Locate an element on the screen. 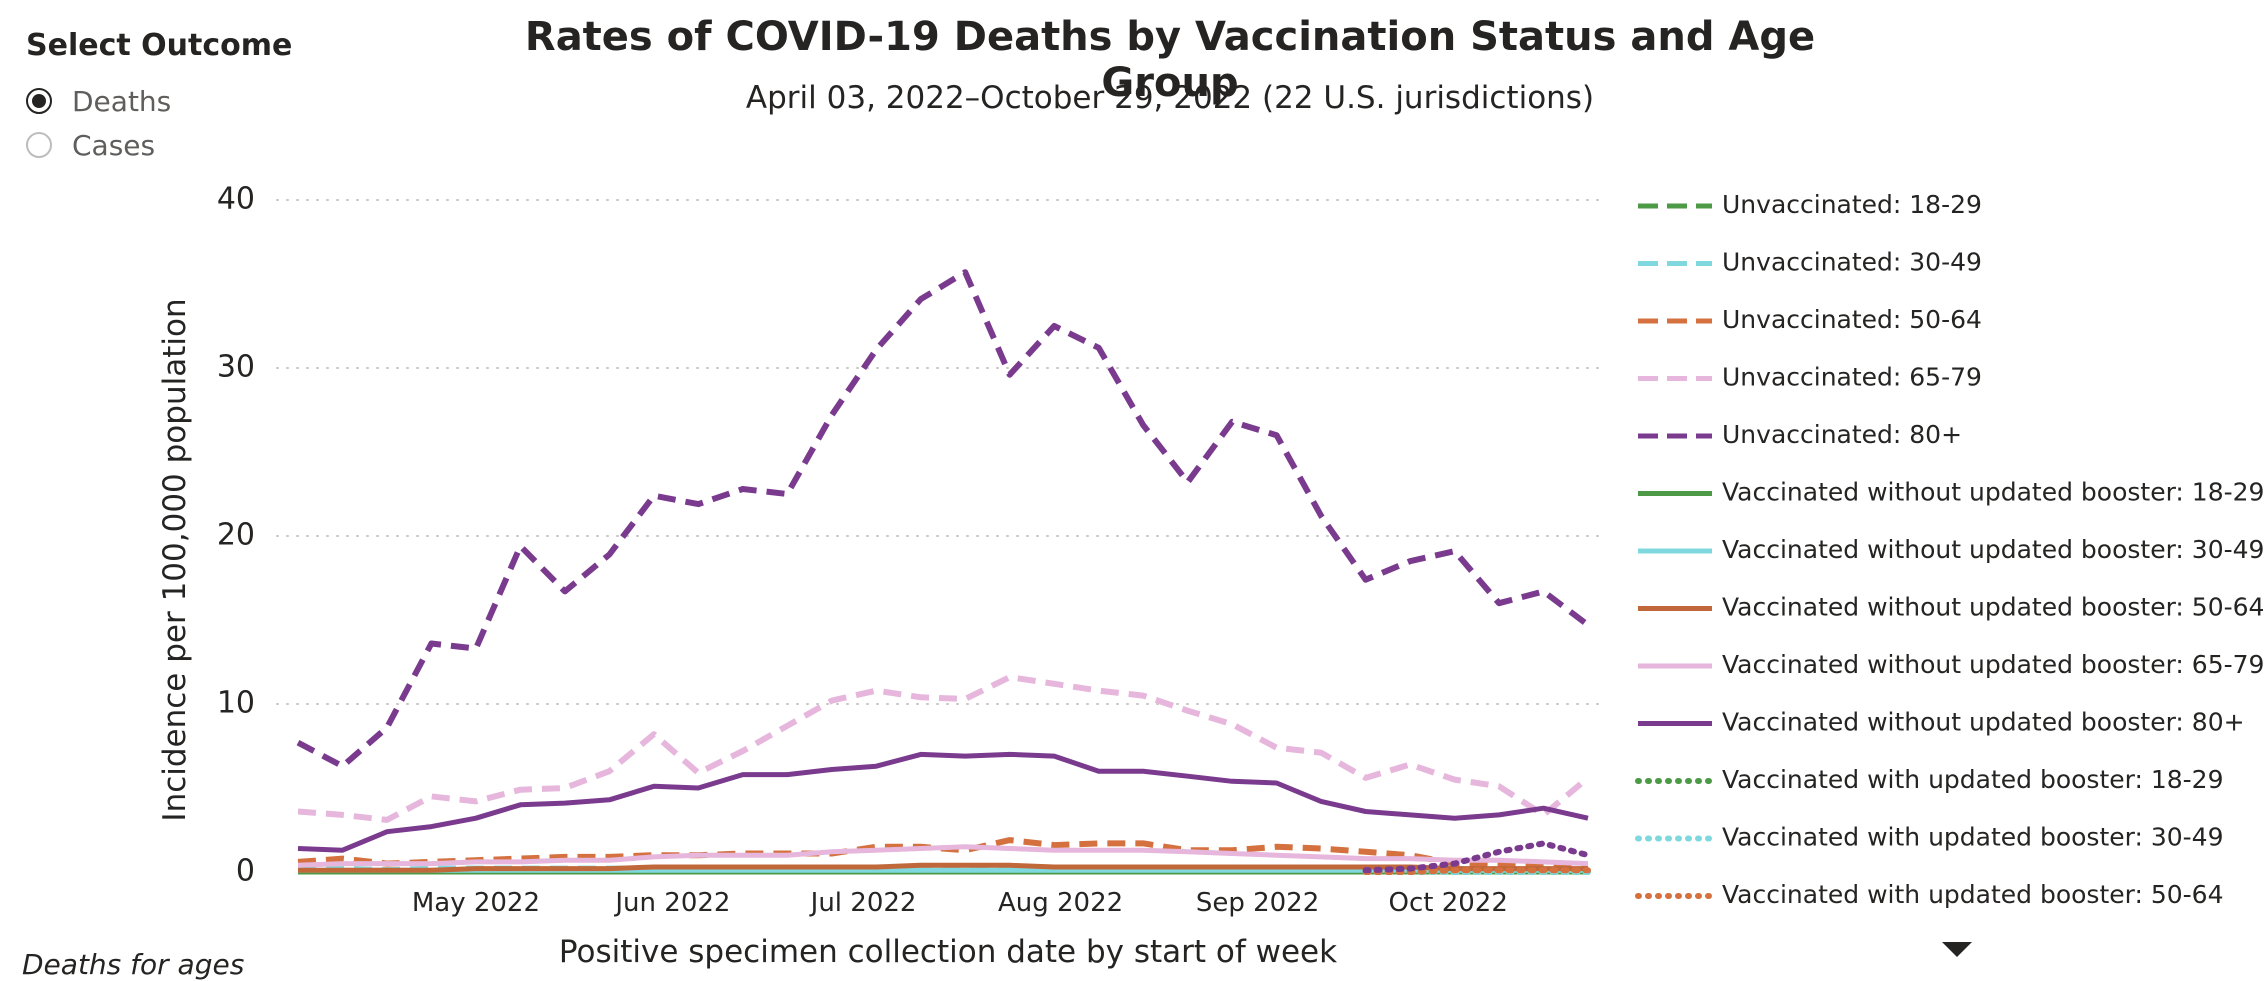 The height and width of the screenshot is (981, 2265). outcome-option-label: Deaths is located at coordinates (122, 101).